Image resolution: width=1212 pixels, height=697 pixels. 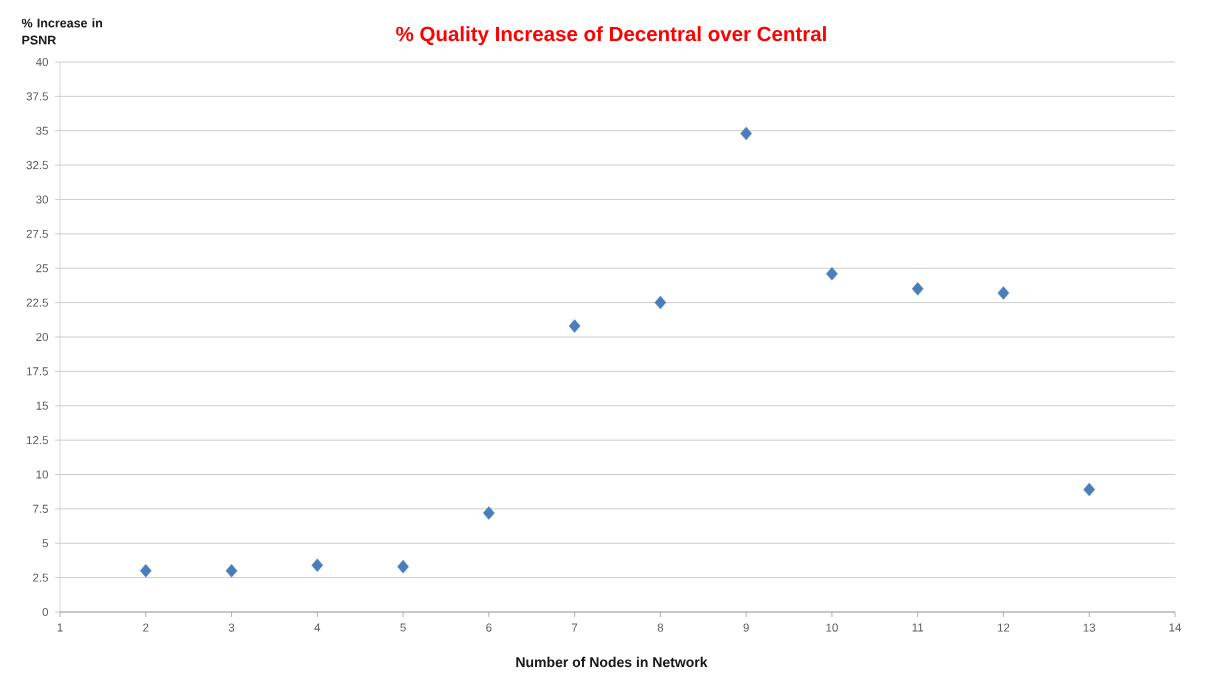 What do you see at coordinates (746, 627) in the screenshot?
I see `x-tick-label: 9` at bounding box center [746, 627].